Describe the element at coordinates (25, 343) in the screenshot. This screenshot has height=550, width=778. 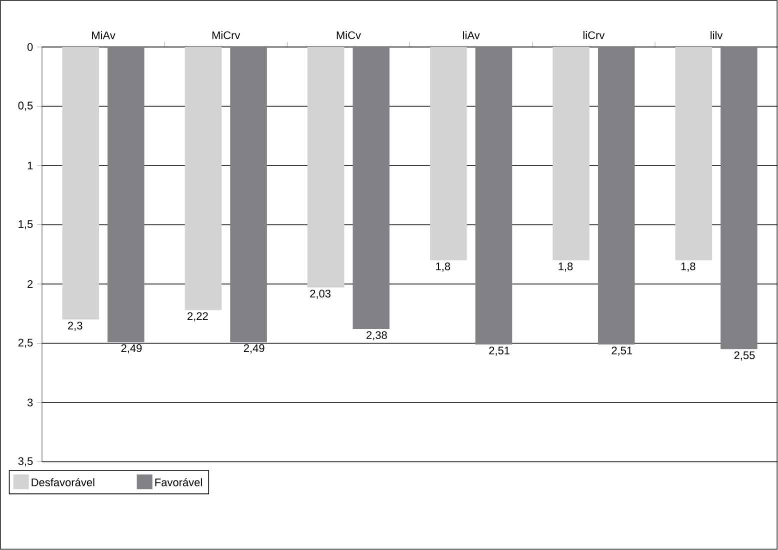
I see `y-tick-label: 2,5` at that location.